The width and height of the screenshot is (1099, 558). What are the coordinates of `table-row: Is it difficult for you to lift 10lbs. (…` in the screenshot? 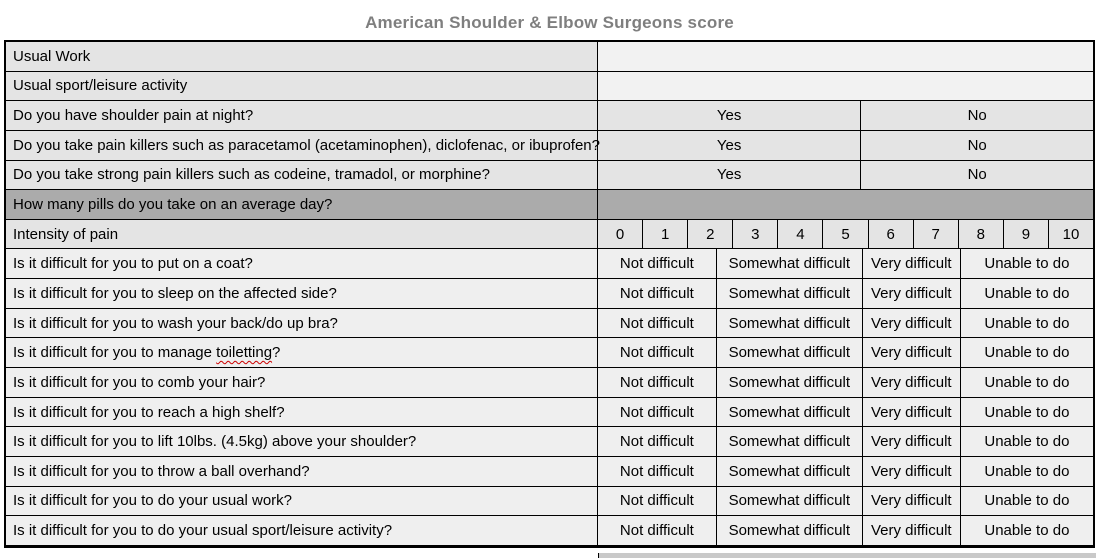 It's located at (549, 441).